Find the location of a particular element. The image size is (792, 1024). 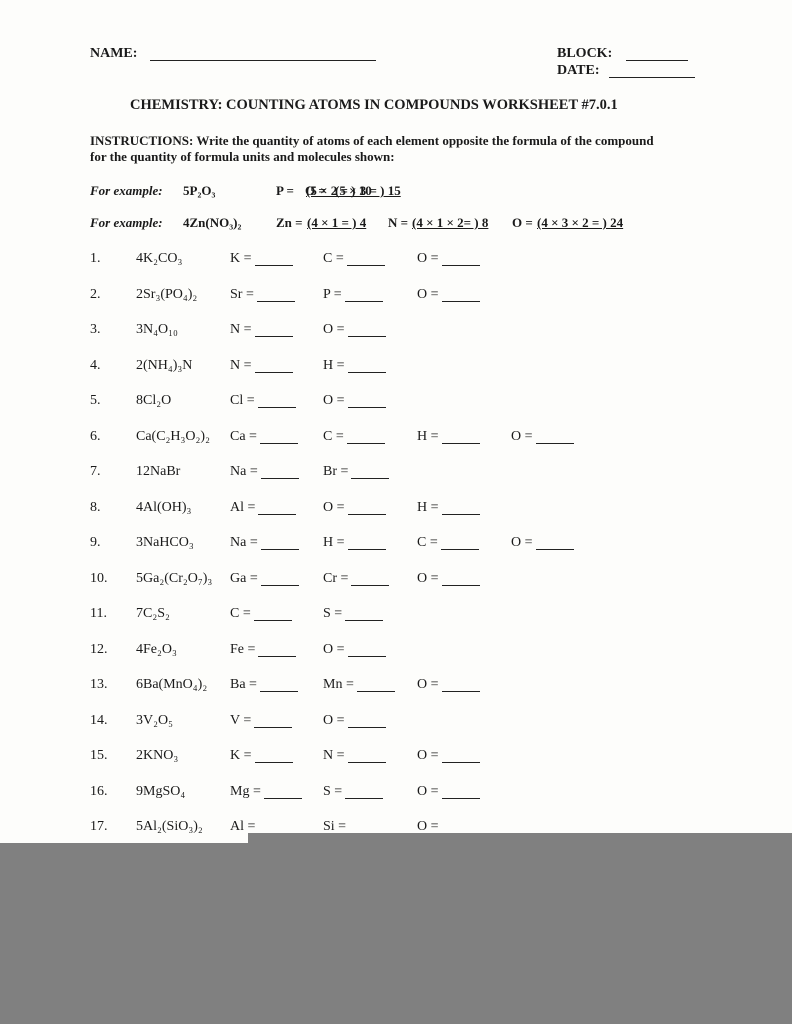

item-formula: 2Sr₃(PO₄)₂ is located at coordinates (167, 294).